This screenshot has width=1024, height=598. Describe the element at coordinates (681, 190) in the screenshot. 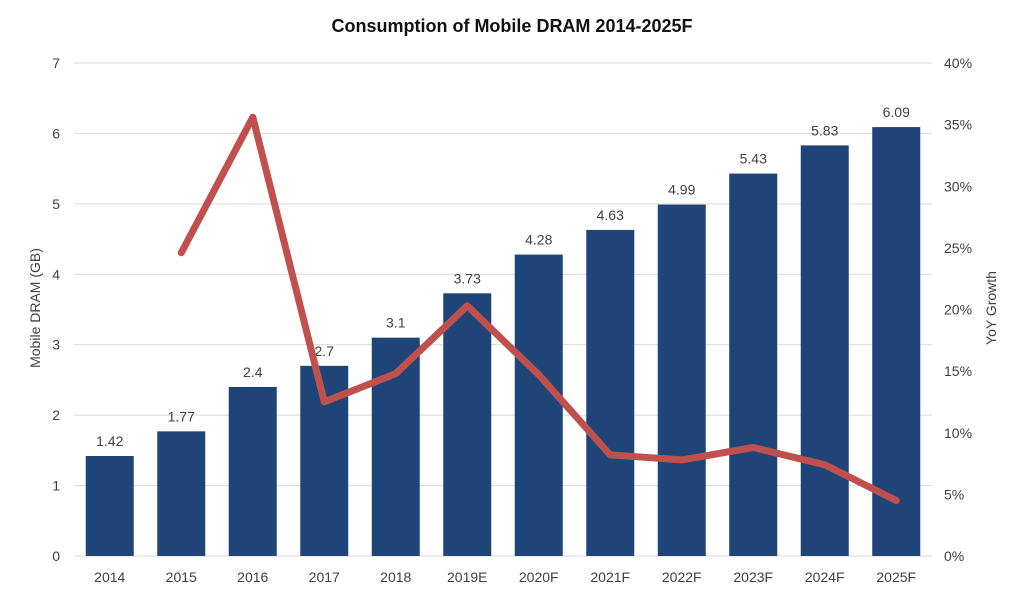

I see `bar-data-label: 4.99` at that location.